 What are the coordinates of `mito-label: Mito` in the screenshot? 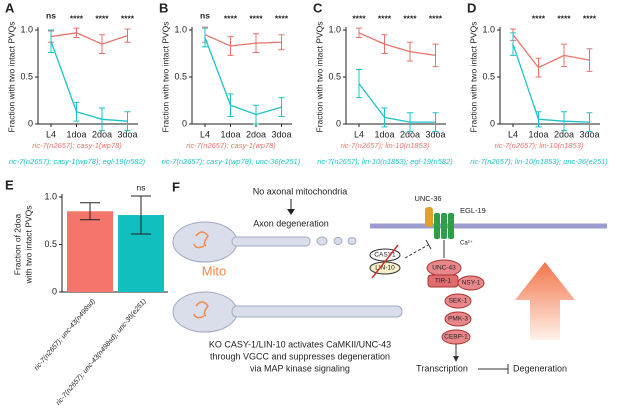 It's located at (214, 270).